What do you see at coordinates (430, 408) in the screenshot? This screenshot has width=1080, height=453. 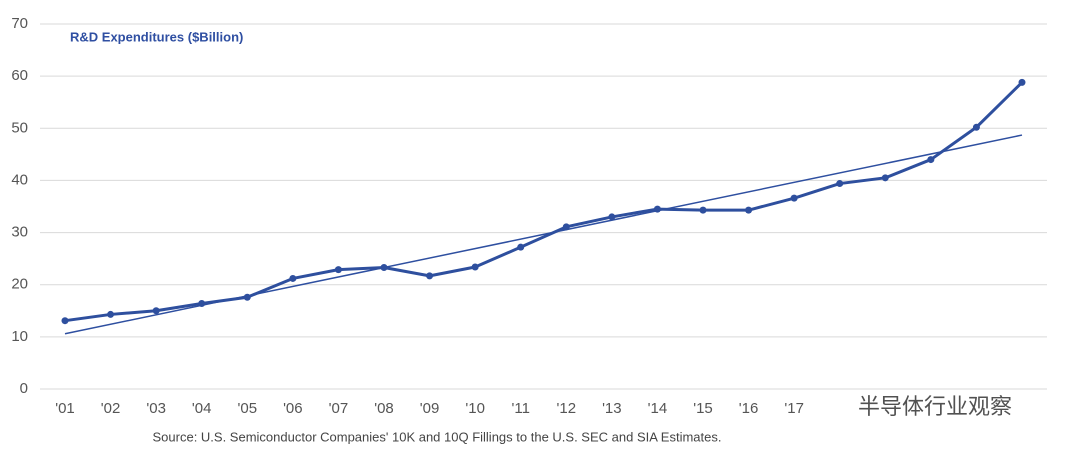 I see `x-tick-label: '09` at bounding box center [430, 408].